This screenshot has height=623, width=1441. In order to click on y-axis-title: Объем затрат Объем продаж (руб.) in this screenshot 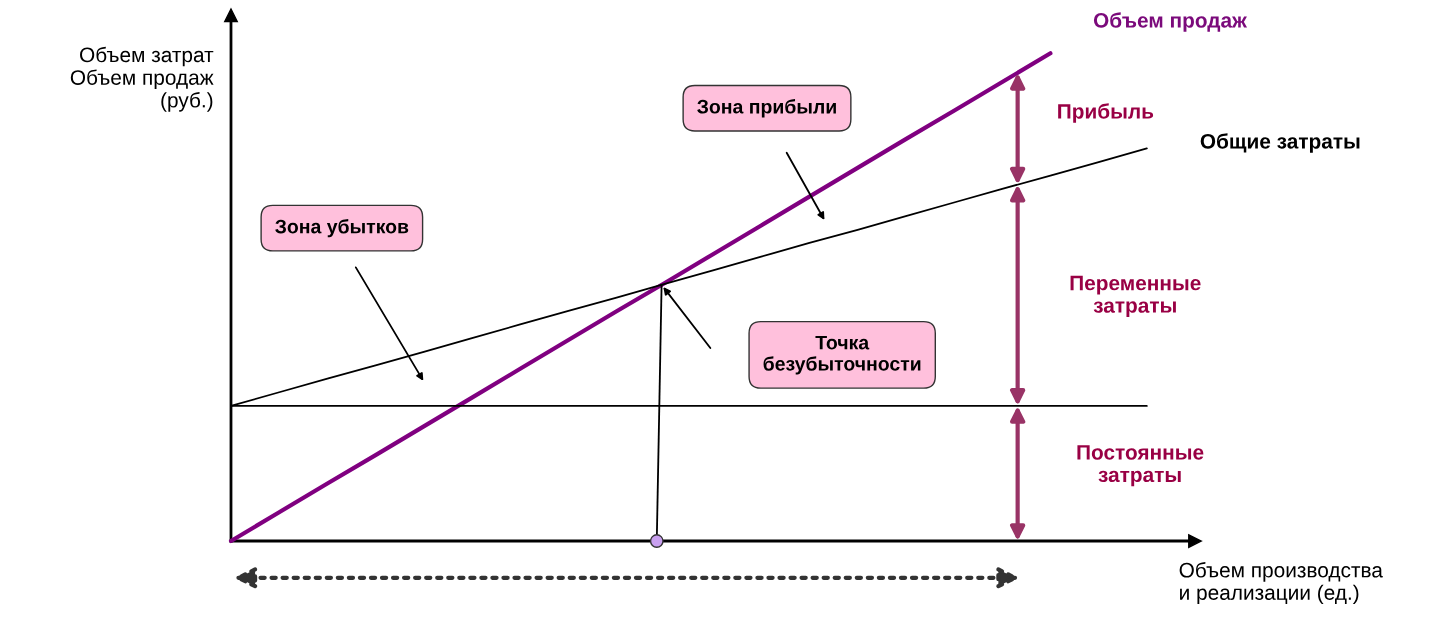, I will do `click(142, 79)`.